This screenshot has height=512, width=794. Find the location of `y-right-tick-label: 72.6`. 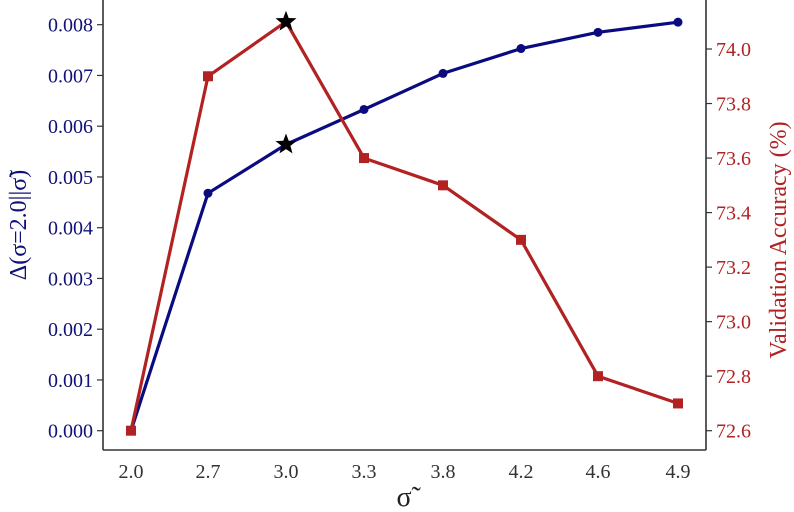

y-right-tick-label: 72.6 is located at coordinates (733, 432).